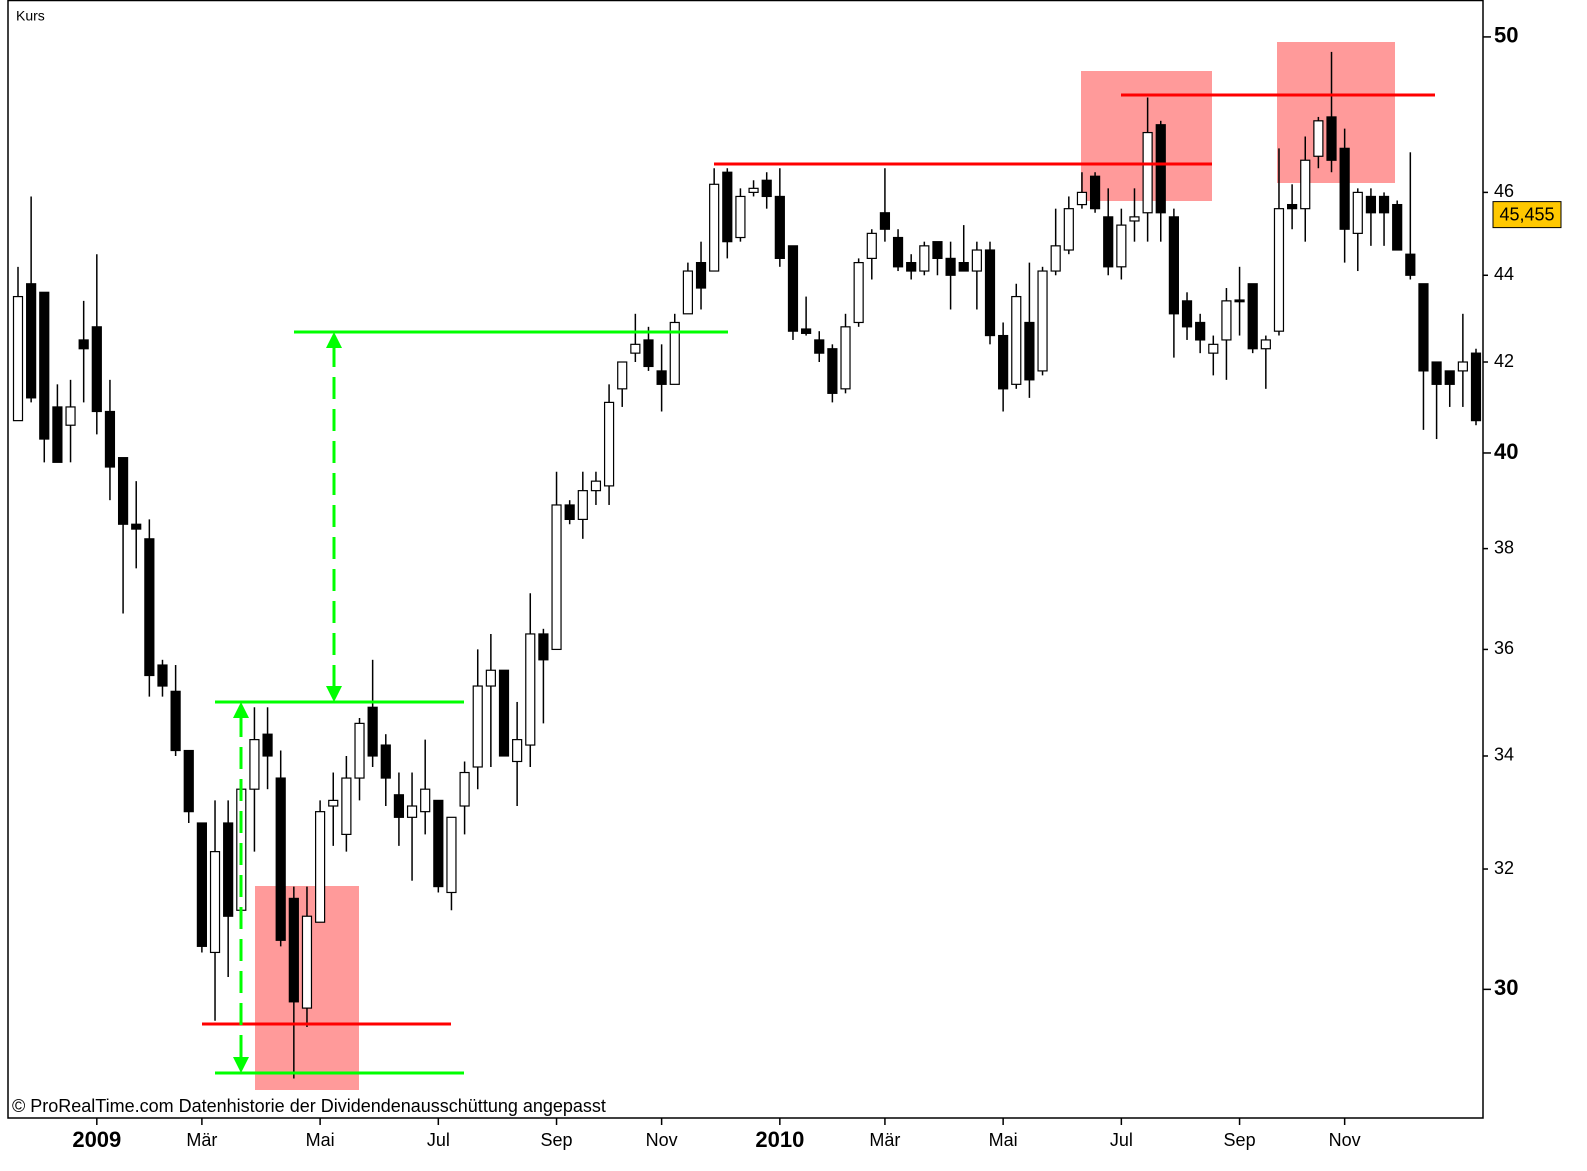  I want to click on x-tick-label: Mai, so click(1003, 1140).